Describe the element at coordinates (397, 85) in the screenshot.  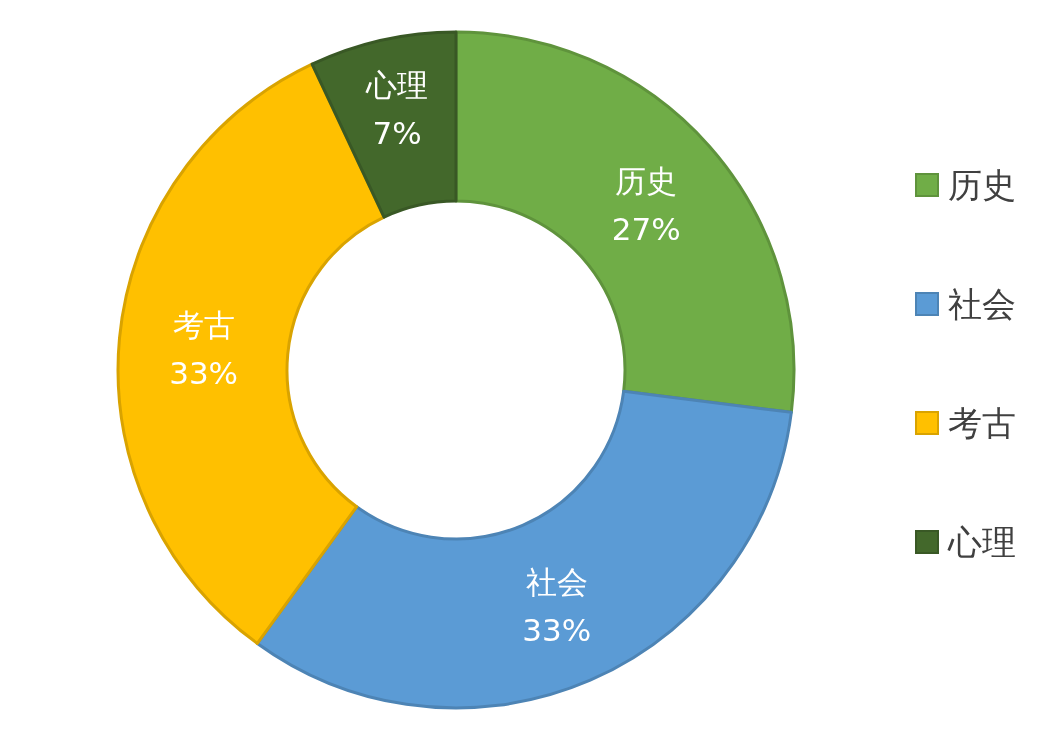
I see `slice-label: 心理` at that location.